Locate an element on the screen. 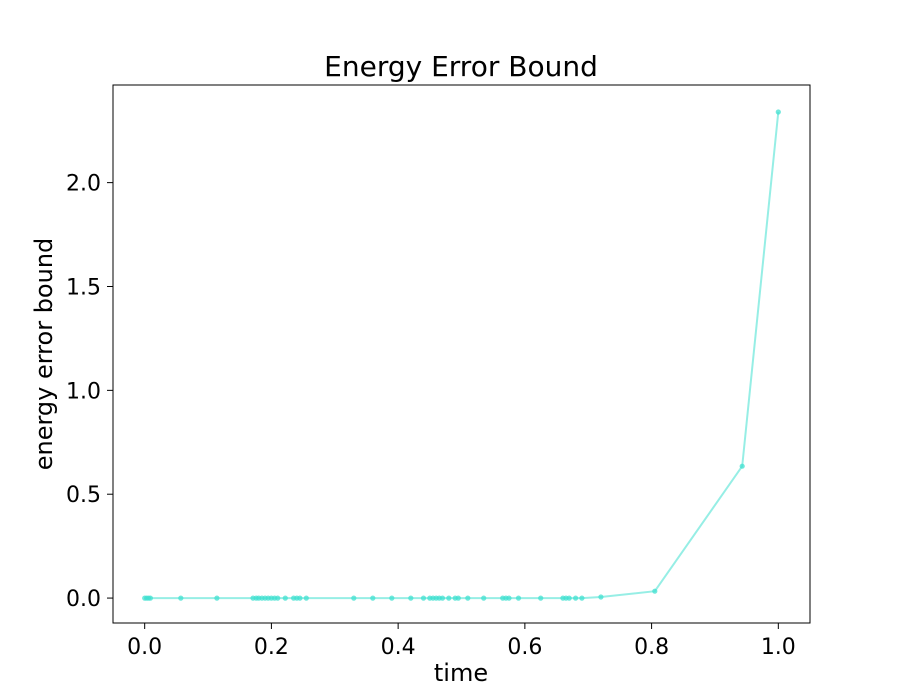  y-axis-label: energy error bound is located at coordinates (44, 354).